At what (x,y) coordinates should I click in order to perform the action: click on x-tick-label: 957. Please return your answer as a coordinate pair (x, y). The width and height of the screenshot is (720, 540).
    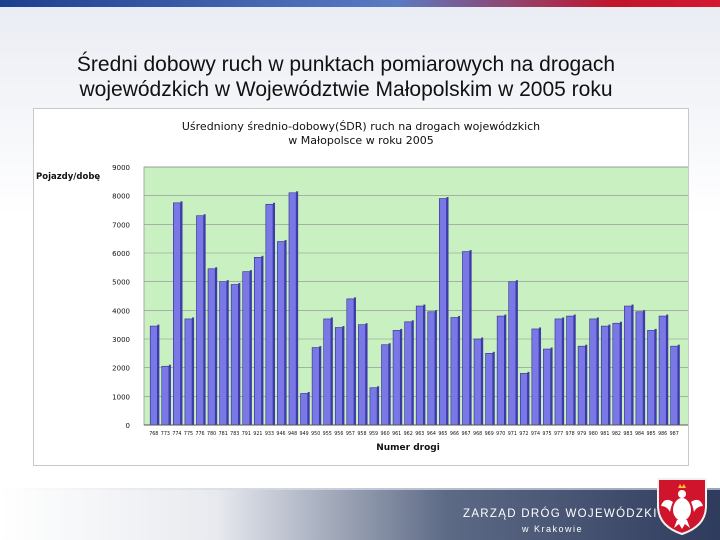
    Looking at the image, I should click on (350, 434).